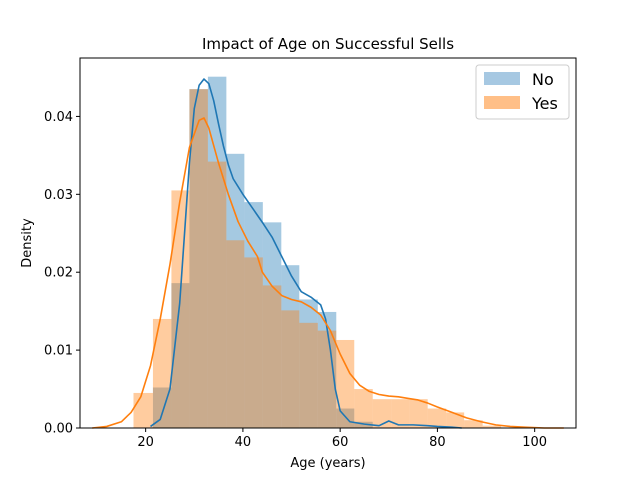 The height and width of the screenshot is (480, 640). I want to click on x-tick-label: 60, so click(340, 442).